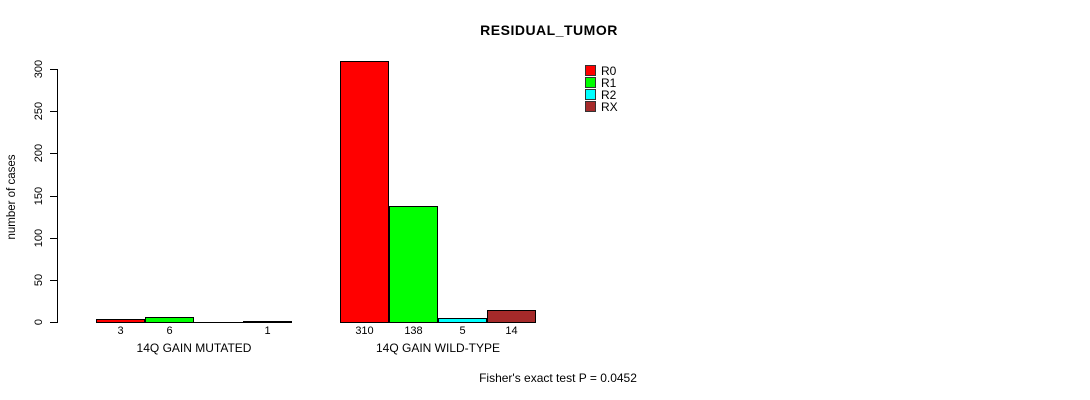 The image size is (1090, 400). What do you see at coordinates (413, 264) in the screenshot?
I see `bar-r1-group1` at bounding box center [413, 264].